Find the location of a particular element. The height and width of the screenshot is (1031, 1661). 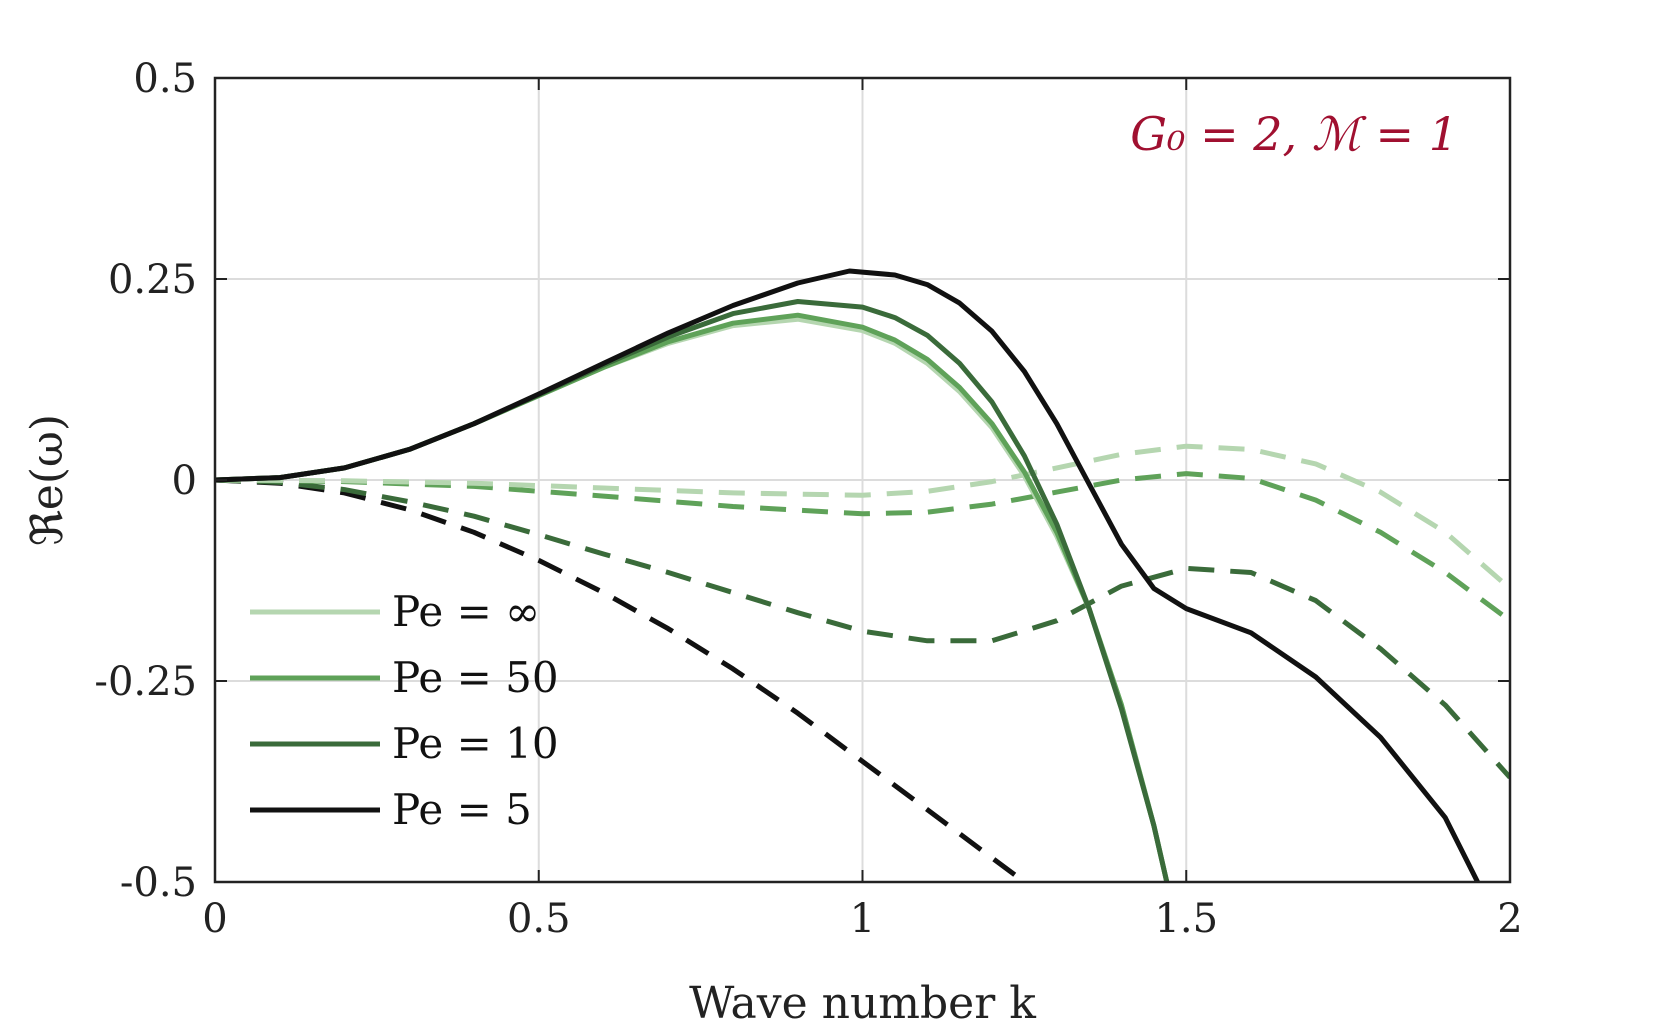

y-axis-label: ℜe(ω) is located at coordinates (47, 480).